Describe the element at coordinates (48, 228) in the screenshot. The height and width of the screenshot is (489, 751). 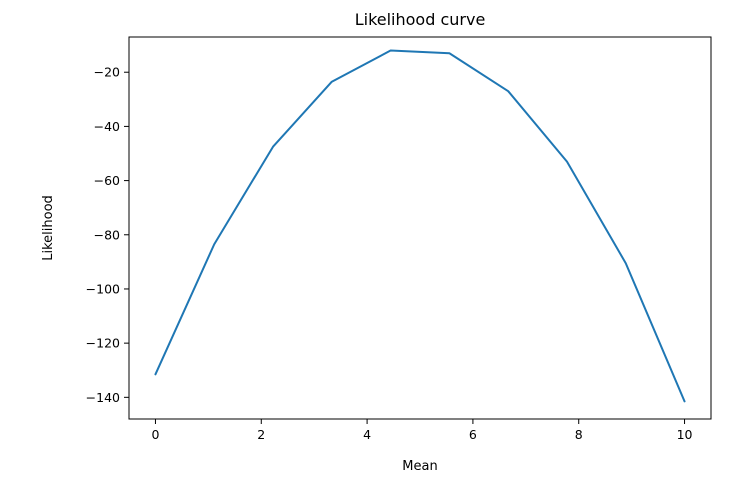
I see `y-axis-label: Likelihood` at that location.